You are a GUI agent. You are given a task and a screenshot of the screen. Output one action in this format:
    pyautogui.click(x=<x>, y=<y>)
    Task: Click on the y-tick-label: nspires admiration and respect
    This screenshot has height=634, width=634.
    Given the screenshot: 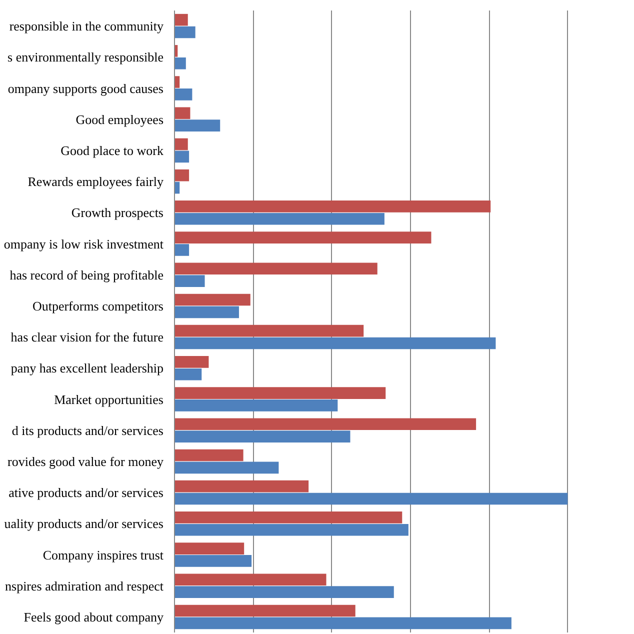 What is the action you would take?
    pyautogui.click(x=84, y=586)
    